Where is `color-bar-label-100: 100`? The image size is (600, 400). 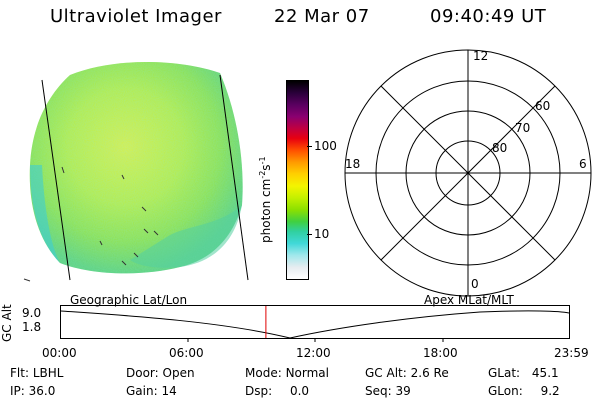
color-bar-label-100: 100 is located at coordinates (325, 146).